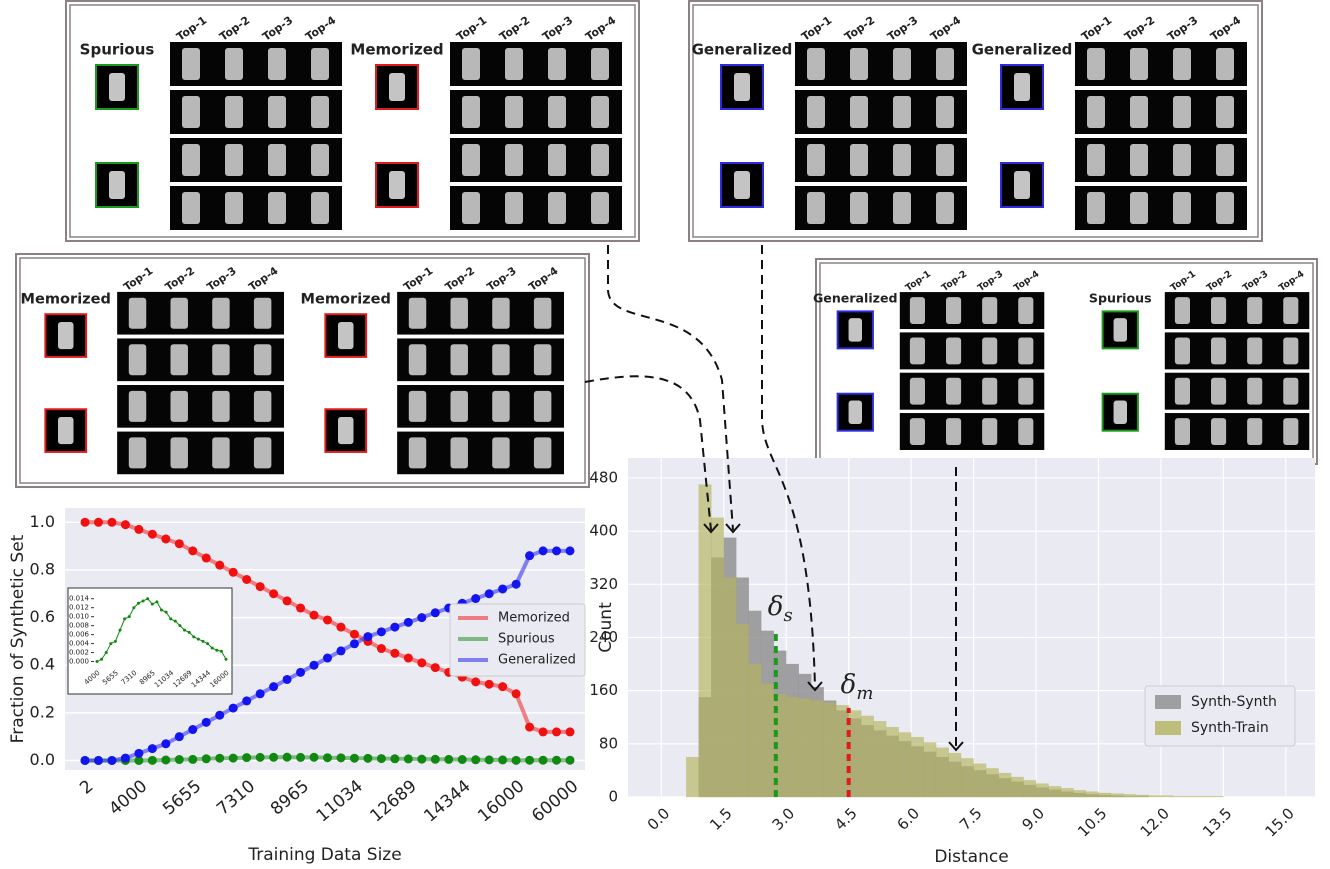 Image resolution: width=1330 pixels, height=869 pixels. What do you see at coordinates (1234, 702) in the screenshot?
I see `legend-label: Synth-Synth` at bounding box center [1234, 702].